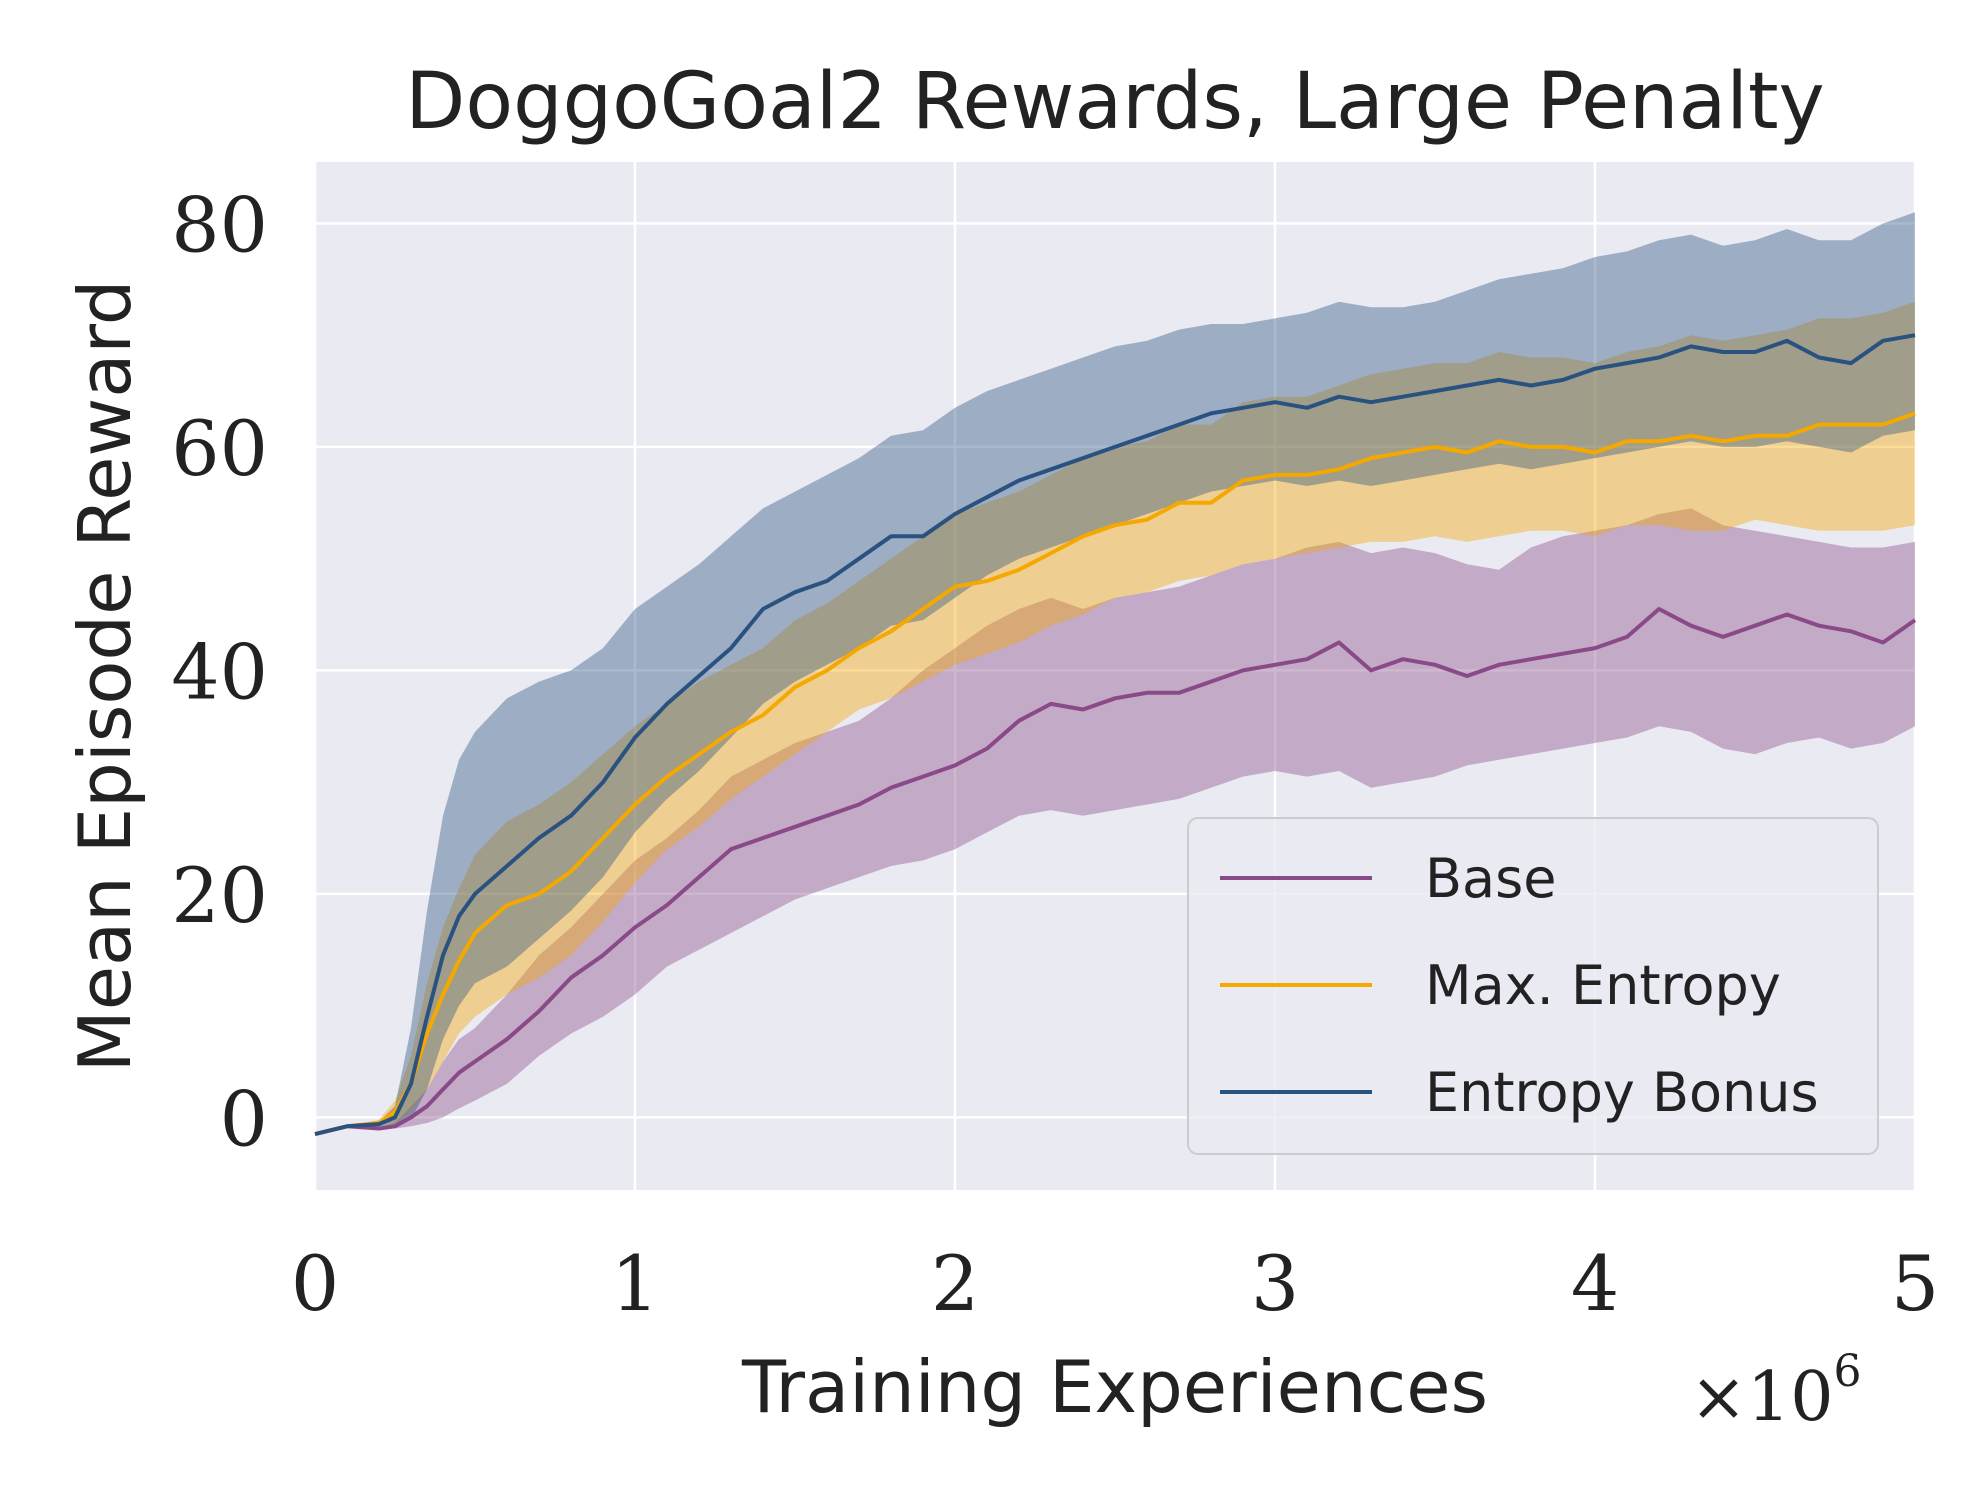 This screenshot has height=1488, width=1984. I want to click on y-tick-label-40: 40, so click(219, 671).